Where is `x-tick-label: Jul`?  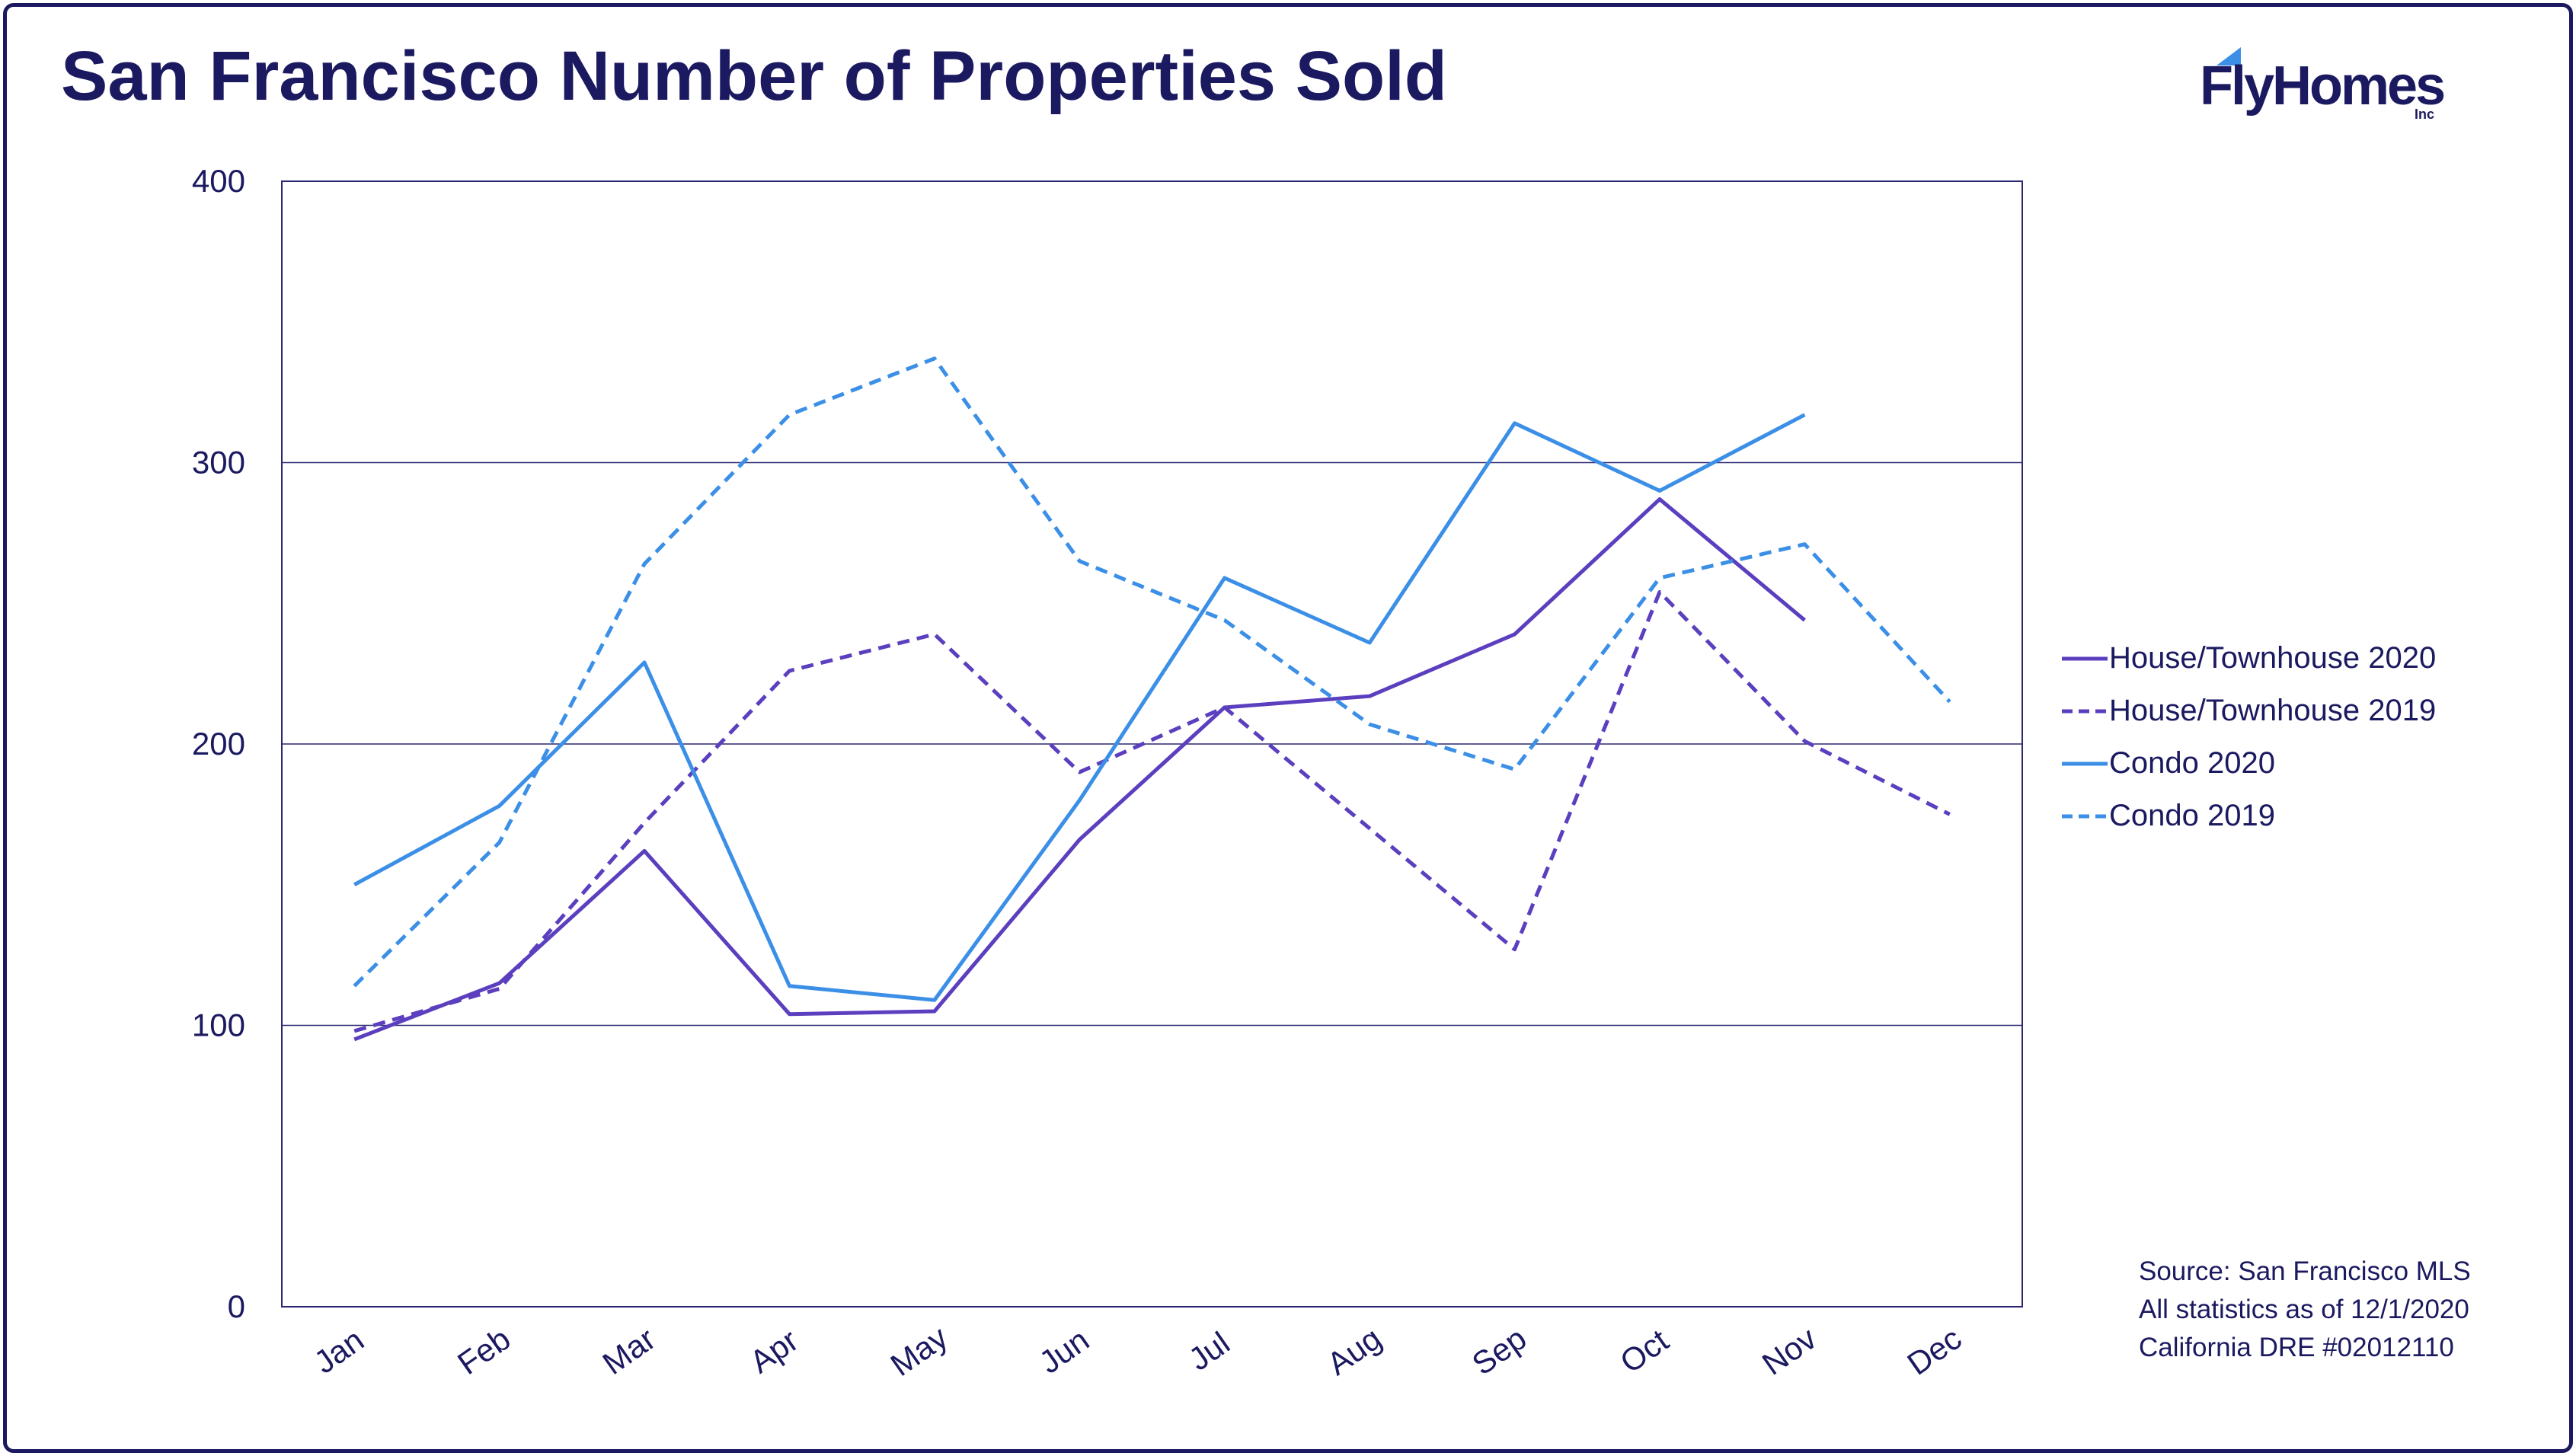 x-tick-label: Jul is located at coordinates (1209, 1350).